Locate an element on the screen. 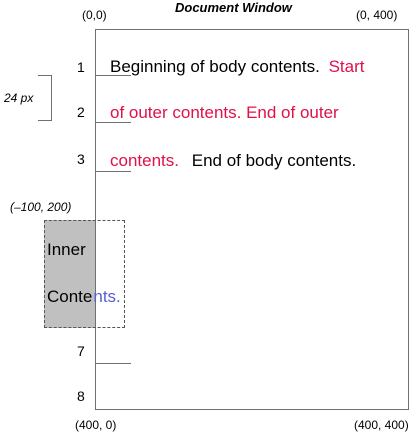 The width and height of the screenshot is (417, 437). line-number-1: 1 is located at coordinates (81, 67).